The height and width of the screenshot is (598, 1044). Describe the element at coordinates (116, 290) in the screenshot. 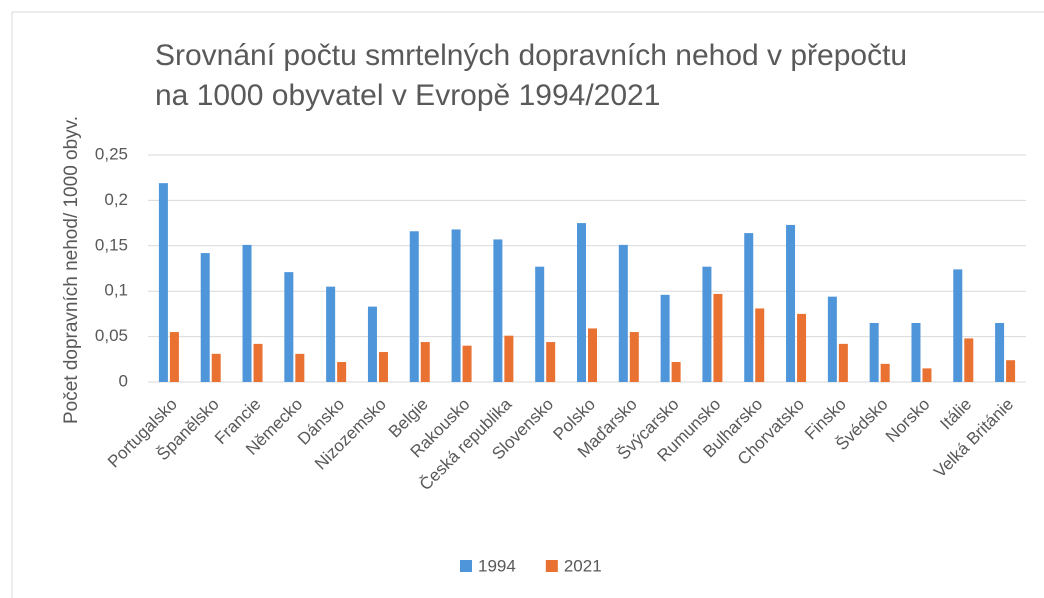

I see `y-tick-label: 0,1` at that location.